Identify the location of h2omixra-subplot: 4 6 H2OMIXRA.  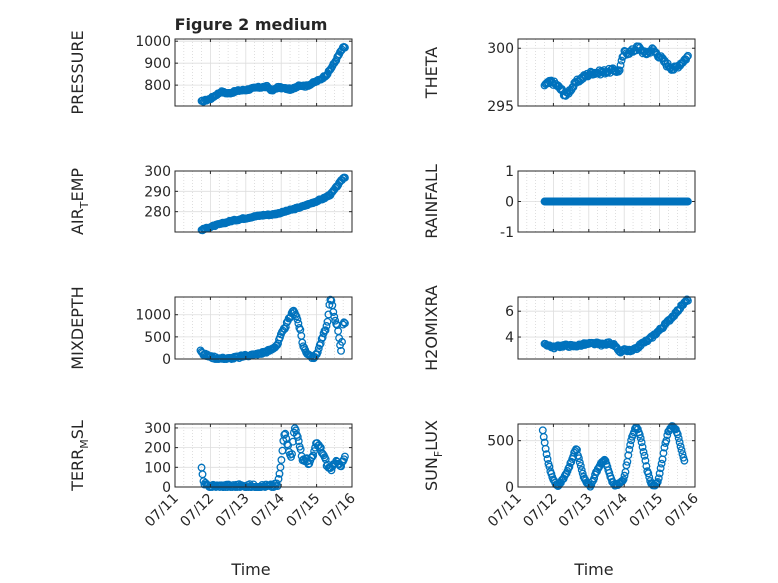
(559, 328).